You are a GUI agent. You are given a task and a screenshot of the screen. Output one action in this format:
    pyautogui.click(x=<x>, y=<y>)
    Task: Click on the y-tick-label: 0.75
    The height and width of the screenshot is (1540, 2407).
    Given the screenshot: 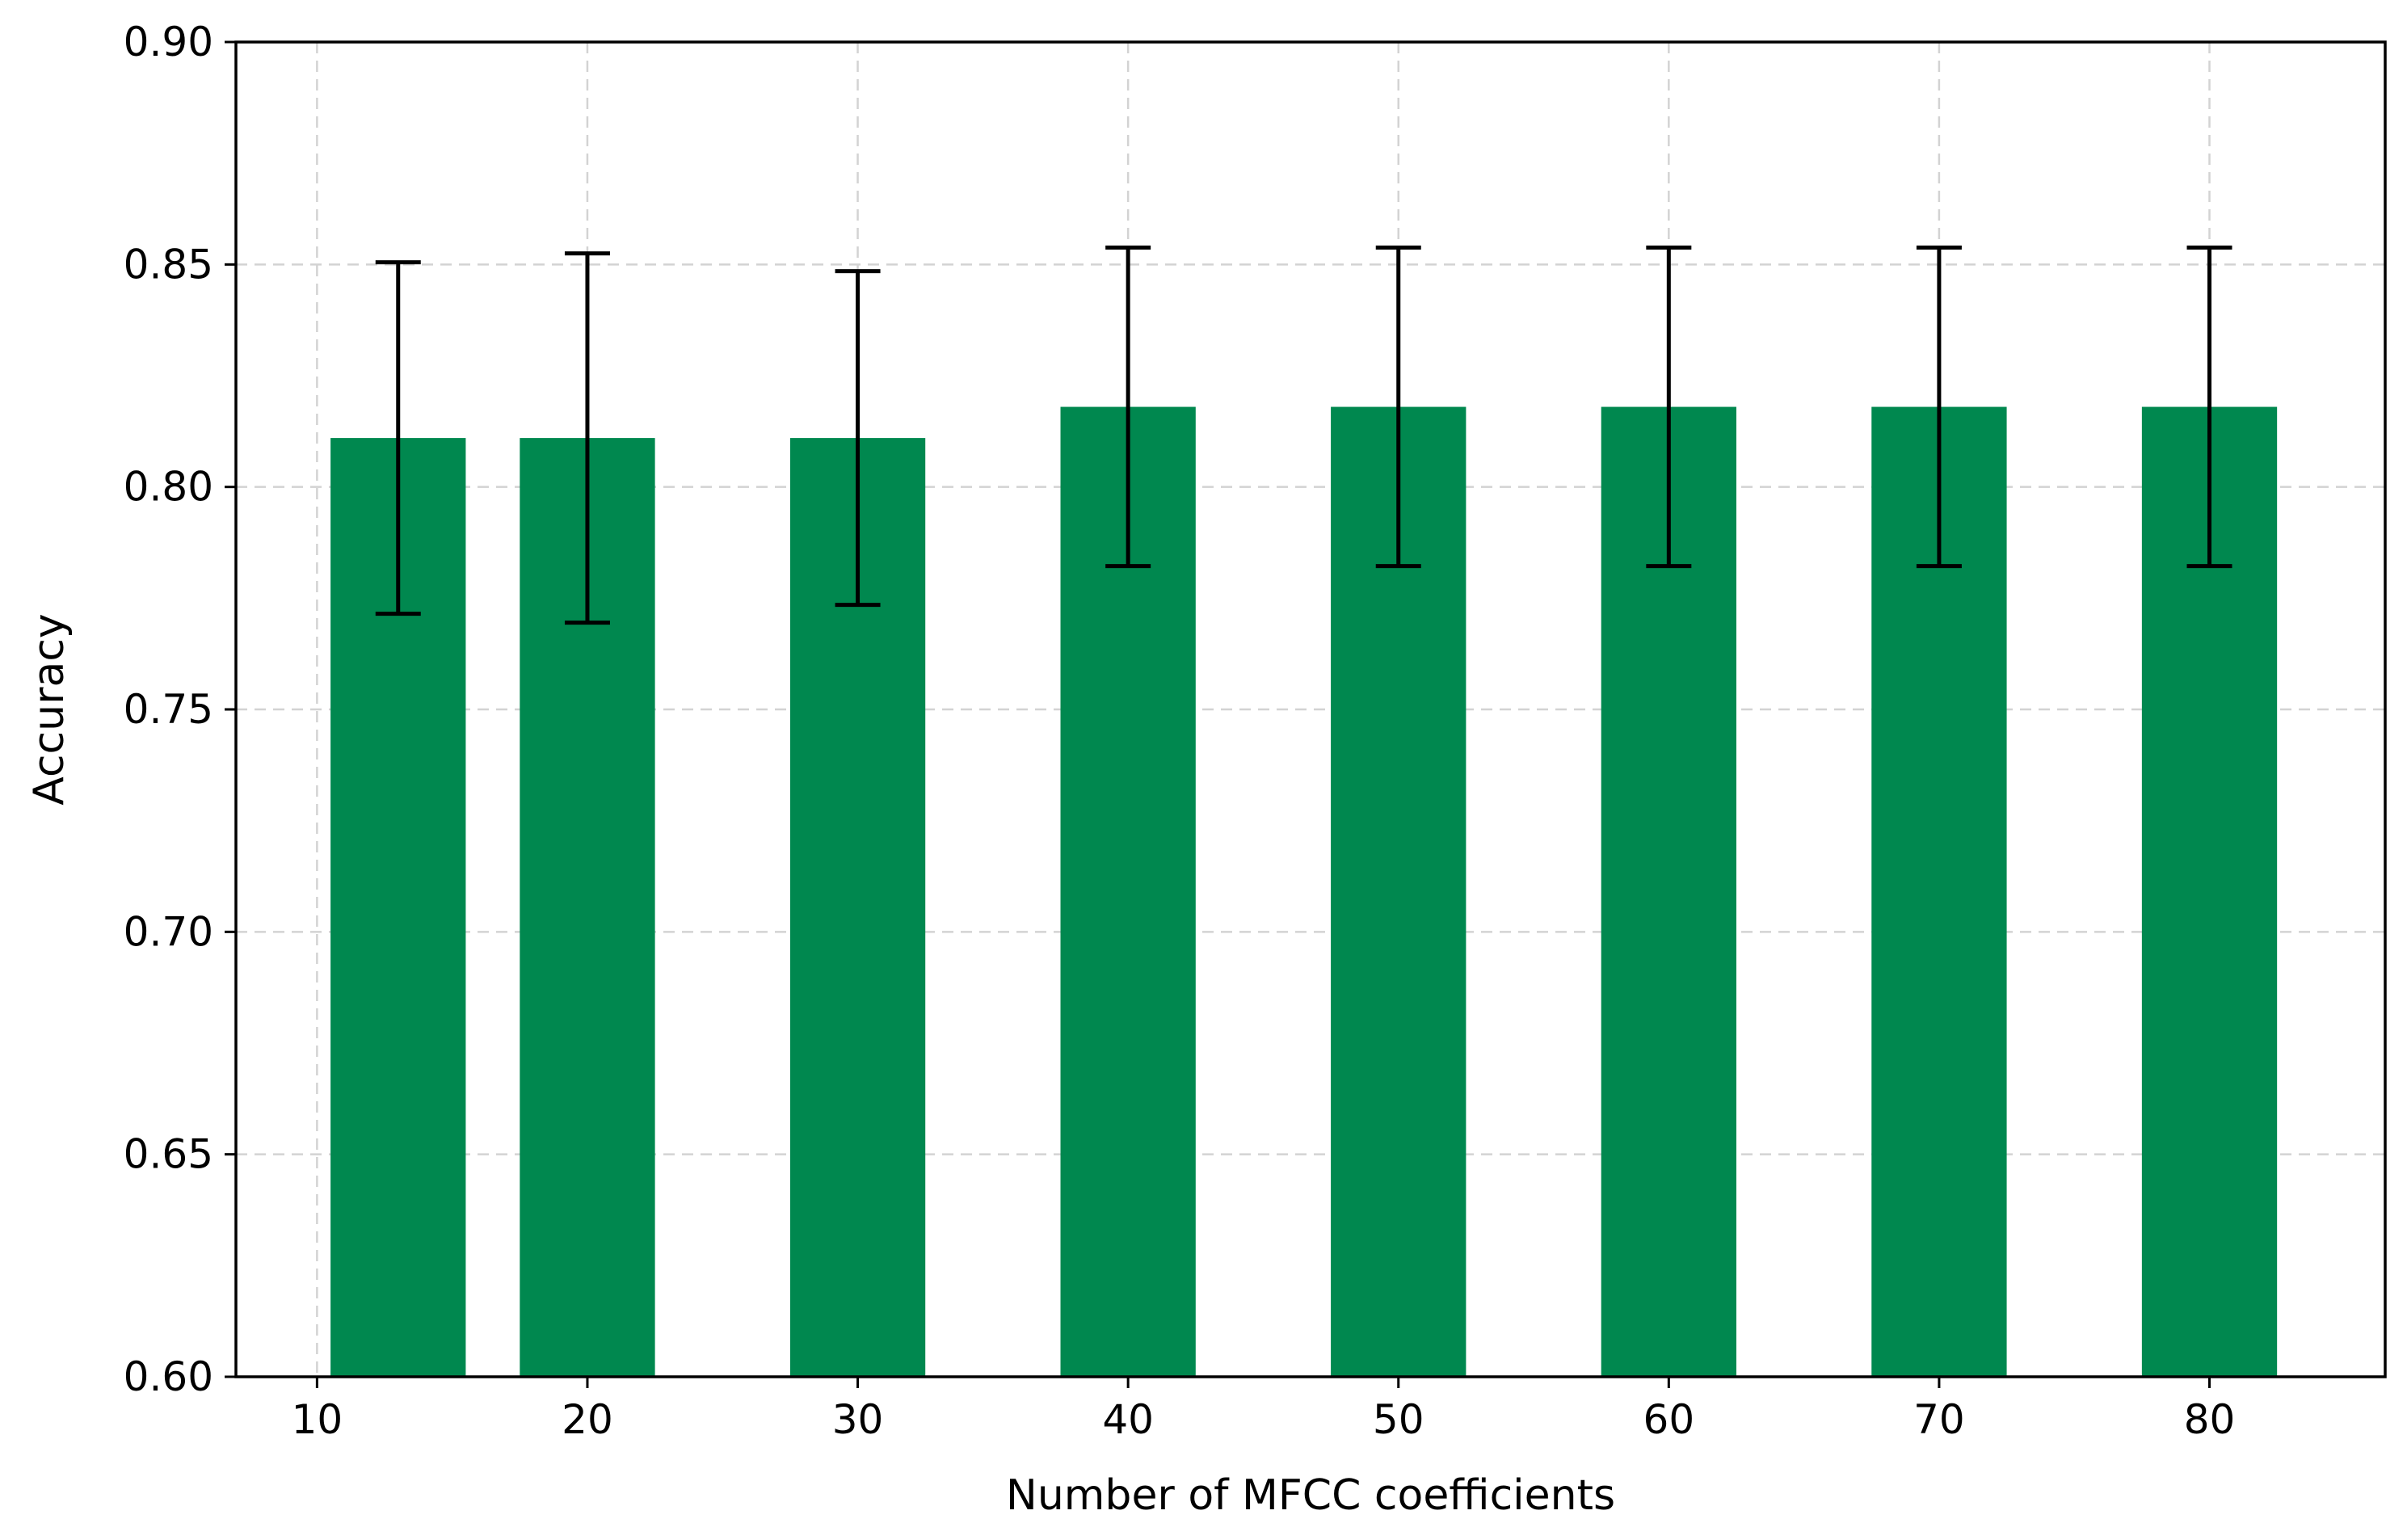 What is the action you would take?
    pyautogui.click(x=168, y=709)
    